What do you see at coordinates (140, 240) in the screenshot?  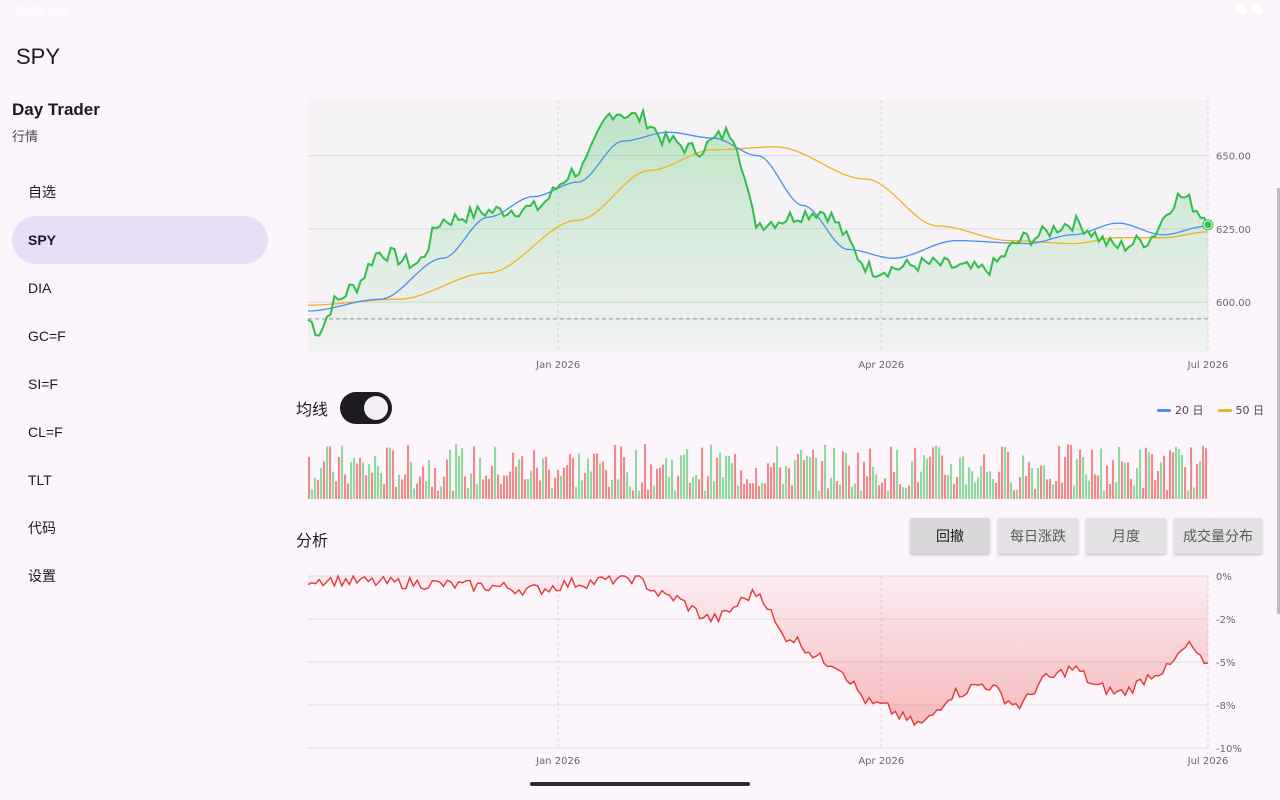 I see `nav-item-spy: SPY` at bounding box center [140, 240].